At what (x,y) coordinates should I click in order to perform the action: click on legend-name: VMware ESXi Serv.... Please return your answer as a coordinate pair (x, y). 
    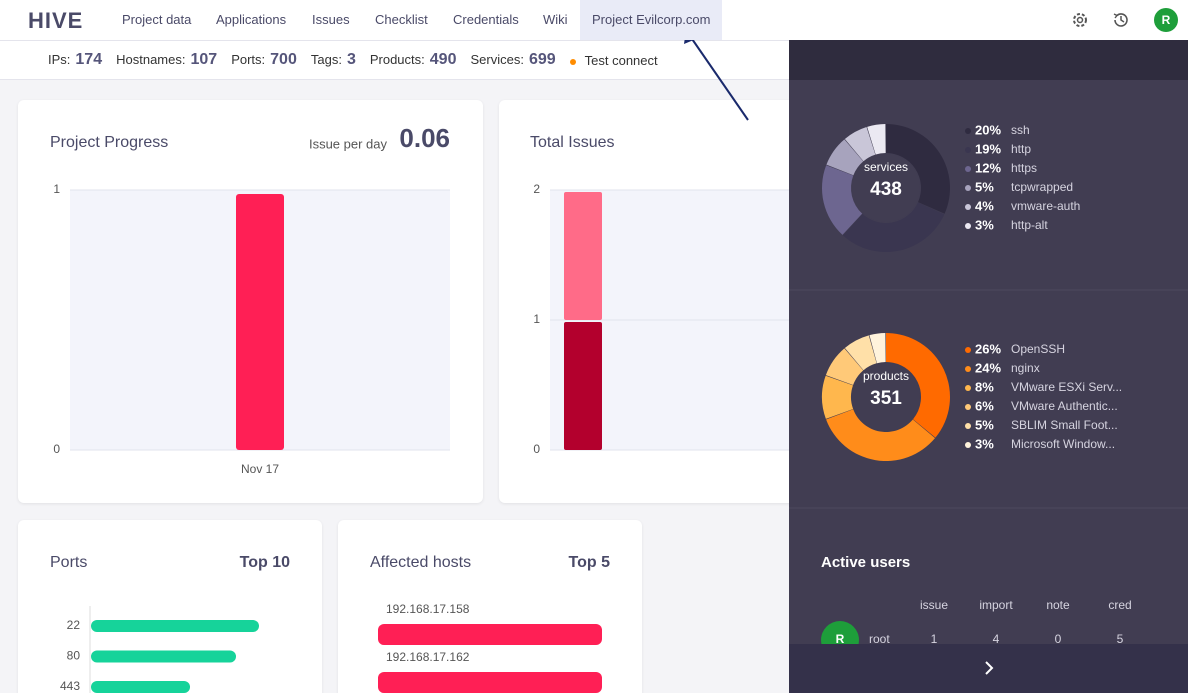
    Looking at the image, I should click on (1066, 387).